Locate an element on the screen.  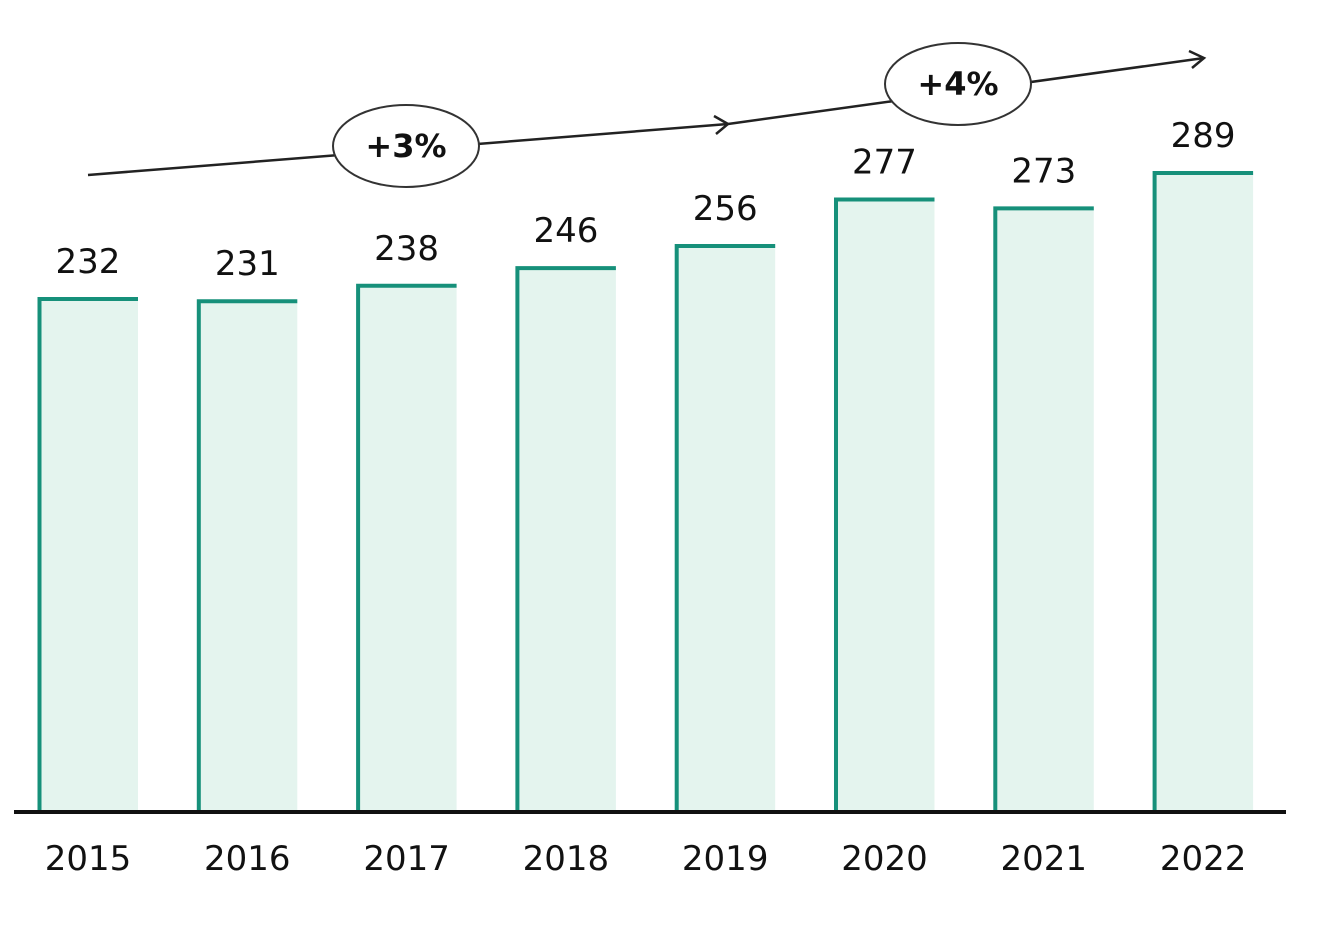
bar-outline-2018 is located at coordinates (565, 539).